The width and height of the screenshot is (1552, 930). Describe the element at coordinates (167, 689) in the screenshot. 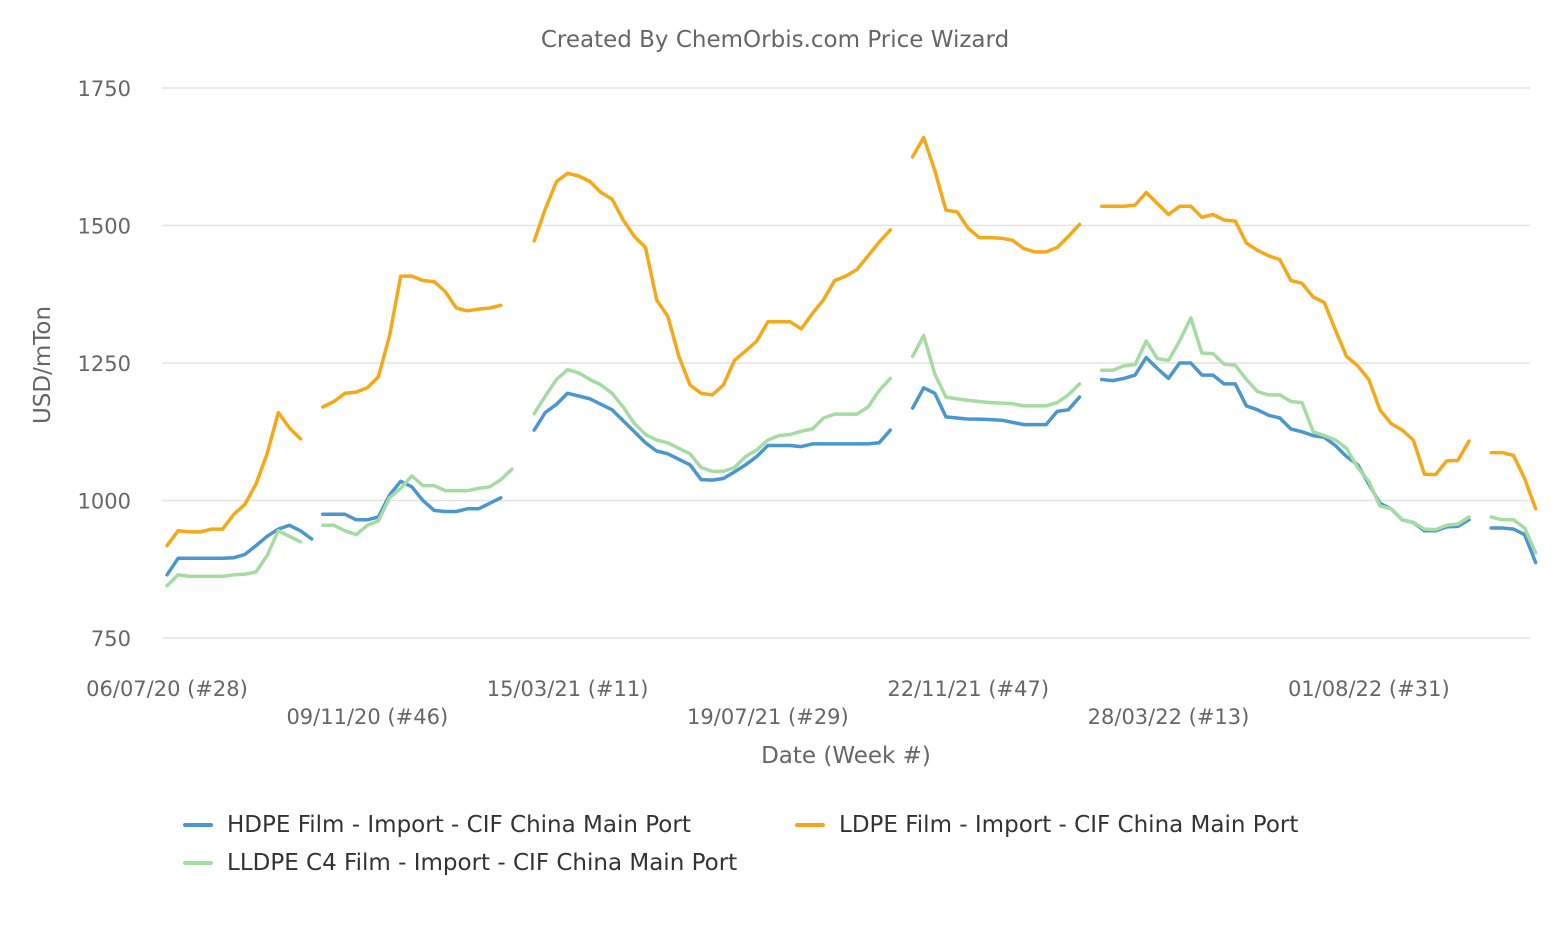

I see `x-tick-label-0: 06/07/20 (#28)` at that location.